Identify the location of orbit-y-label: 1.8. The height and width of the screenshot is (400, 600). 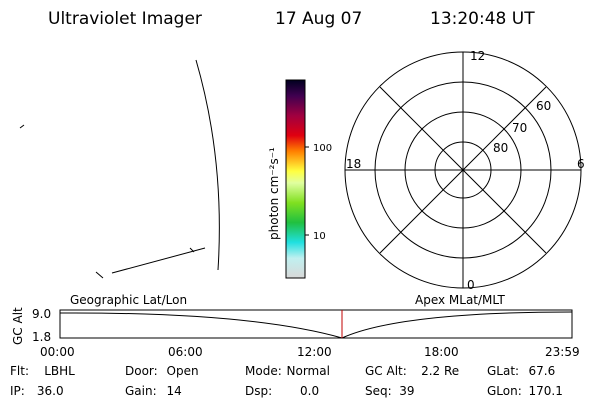
(41, 337).